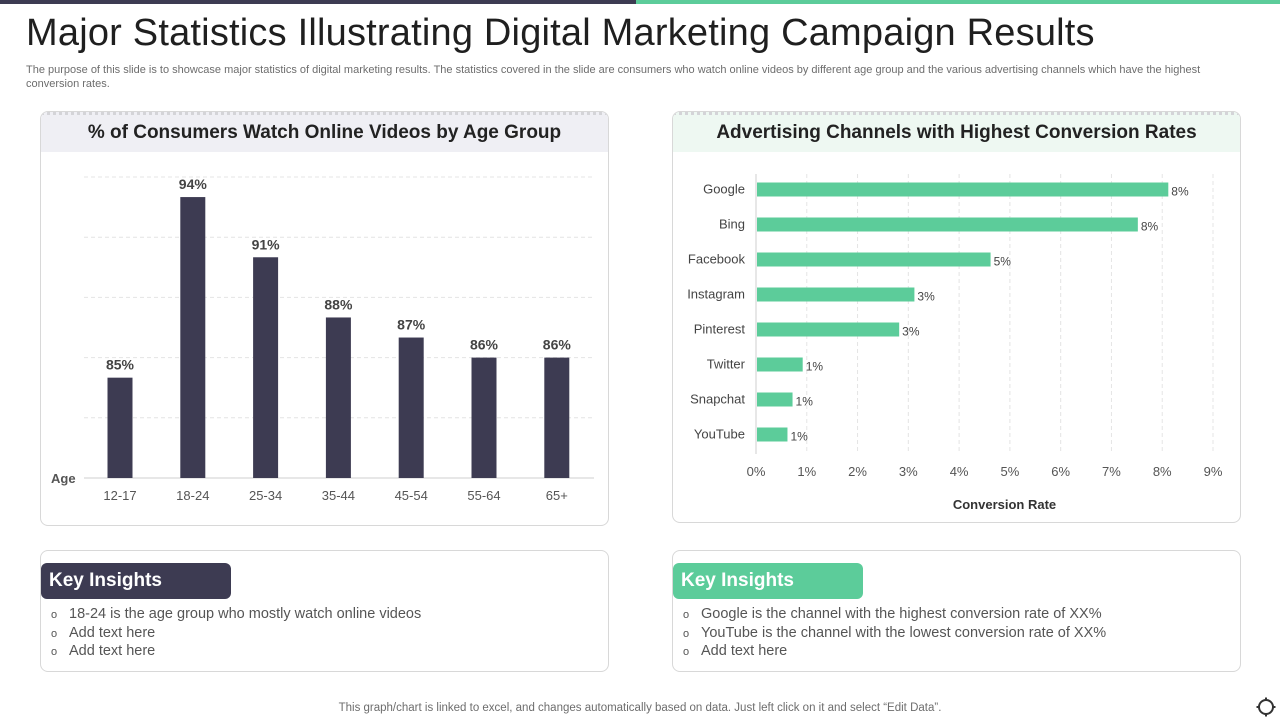 This screenshot has width=1280, height=720. What do you see at coordinates (557, 495) in the screenshot?
I see `x-tick-label: 65+` at bounding box center [557, 495].